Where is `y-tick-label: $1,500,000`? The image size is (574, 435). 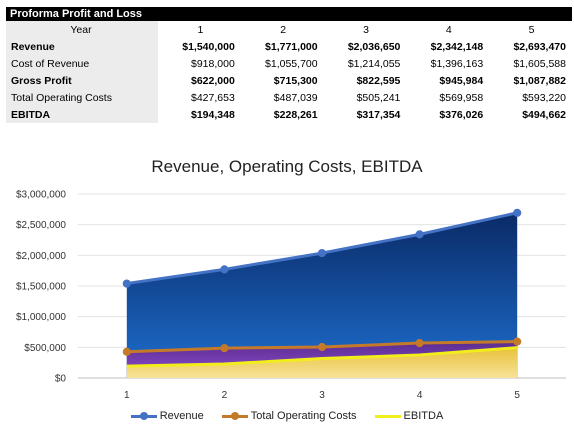 y-tick-label: $1,500,000 is located at coordinates (41, 287).